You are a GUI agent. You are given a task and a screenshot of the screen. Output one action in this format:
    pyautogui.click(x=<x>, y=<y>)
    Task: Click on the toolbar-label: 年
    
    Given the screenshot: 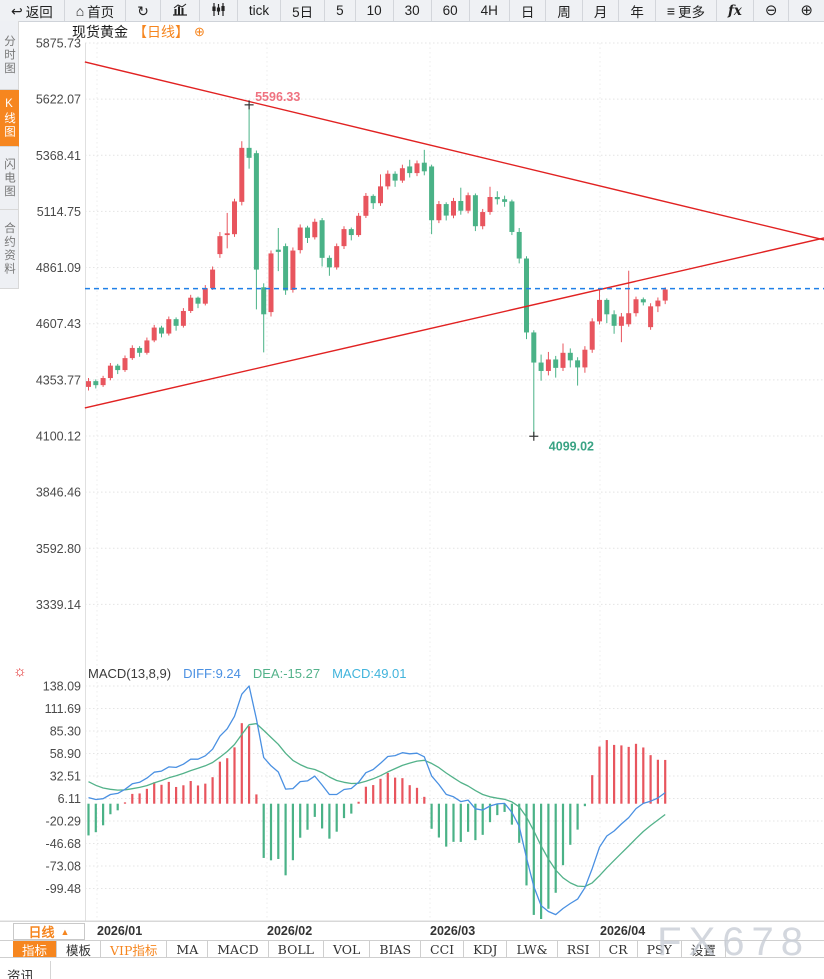 What is the action you would take?
    pyautogui.click(x=637, y=12)
    